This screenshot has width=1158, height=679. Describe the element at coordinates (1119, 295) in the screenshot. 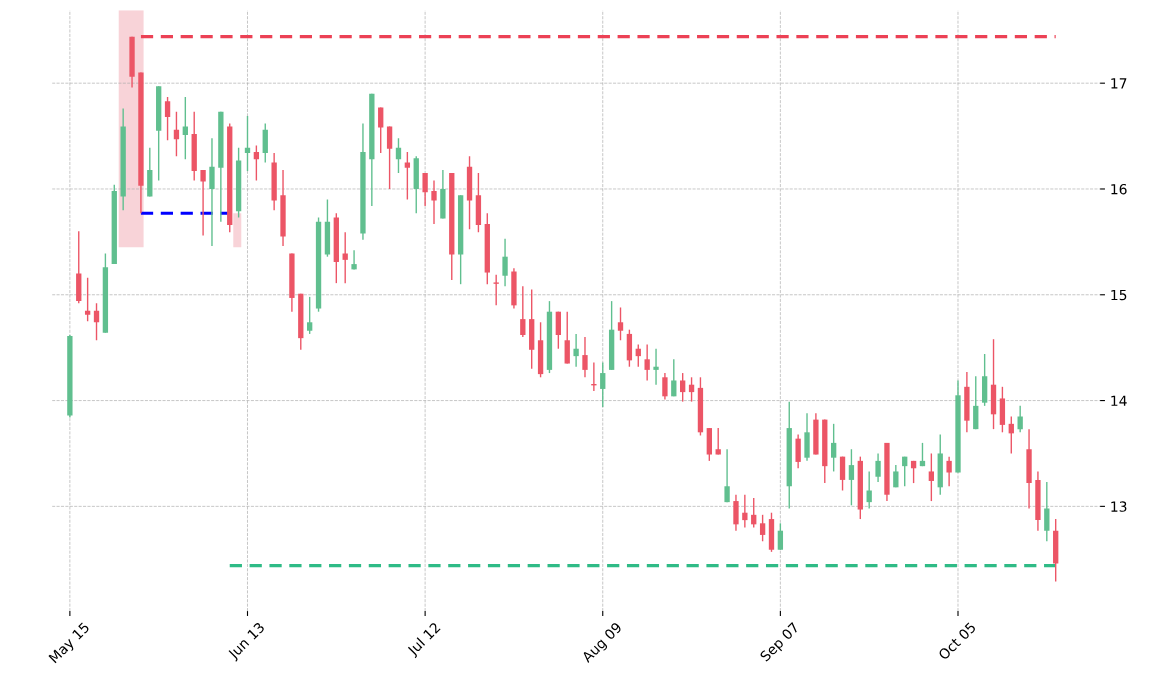

I see `y-tick-label: 15` at that location.